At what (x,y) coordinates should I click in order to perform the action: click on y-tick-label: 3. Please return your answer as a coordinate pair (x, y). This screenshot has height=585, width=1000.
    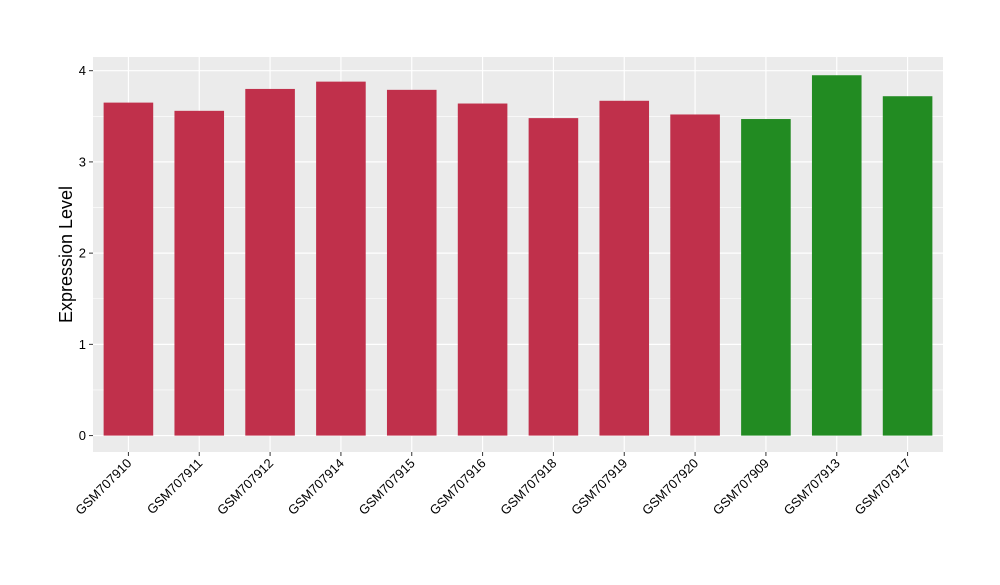
    Looking at the image, I should click on (82, 161).